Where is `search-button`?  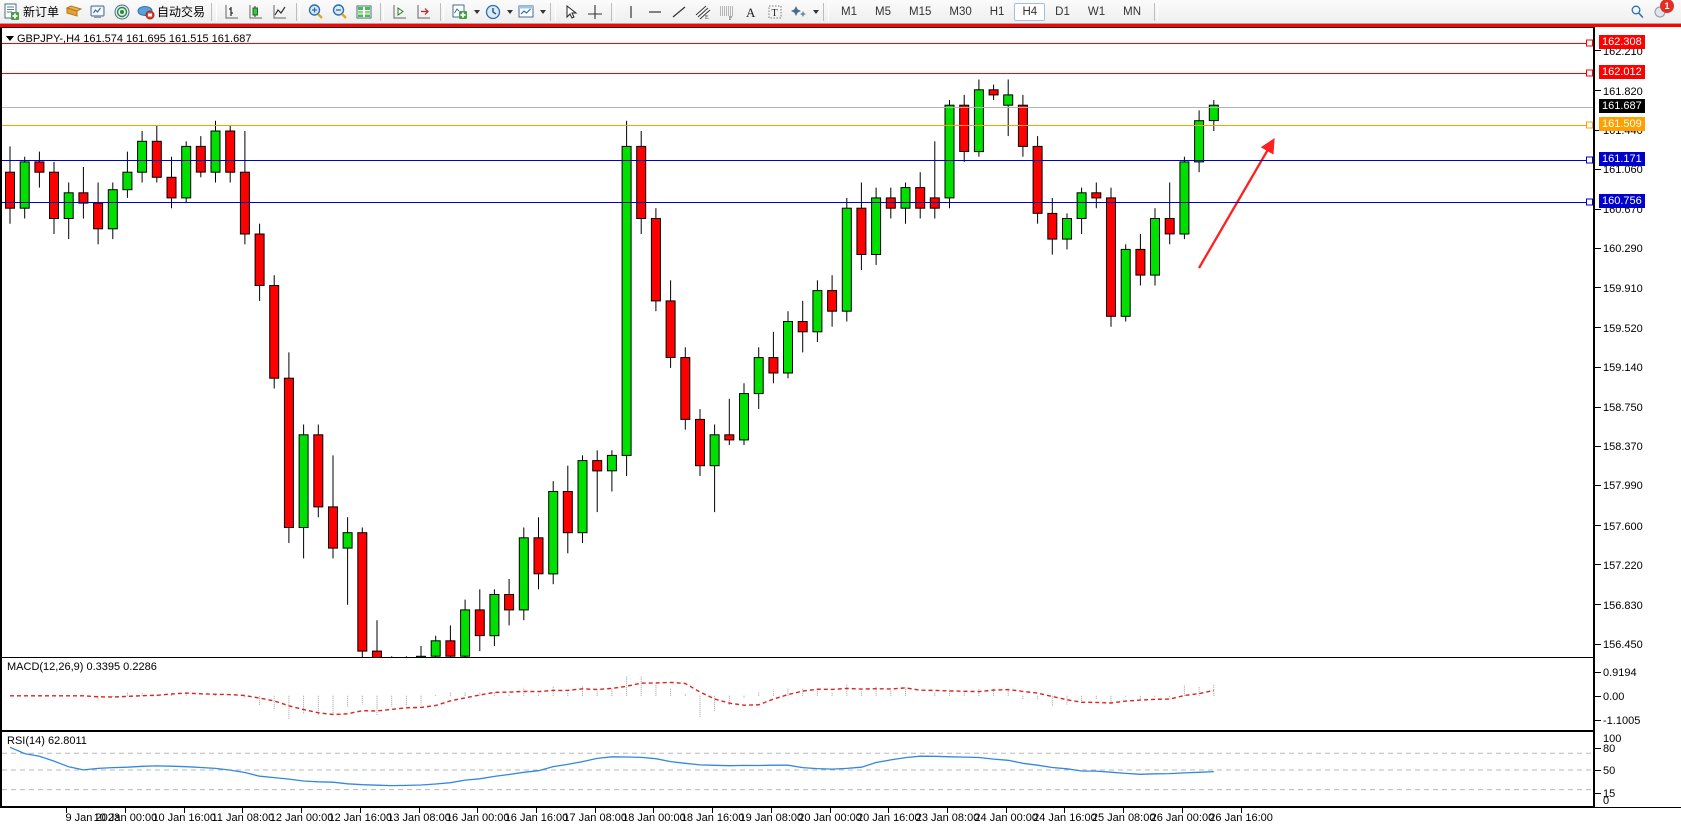
search-button is located at coordinates (1637, 12).